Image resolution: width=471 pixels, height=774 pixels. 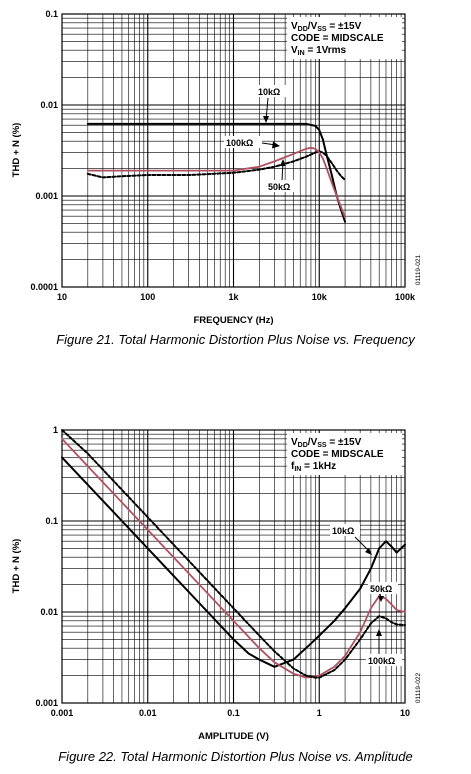 What do you see at coordinates (233, 320) in the screenshot?
I see `x-axis-label-fig21: FREQUENCY (Hz)` at bounding box center [233, 320].